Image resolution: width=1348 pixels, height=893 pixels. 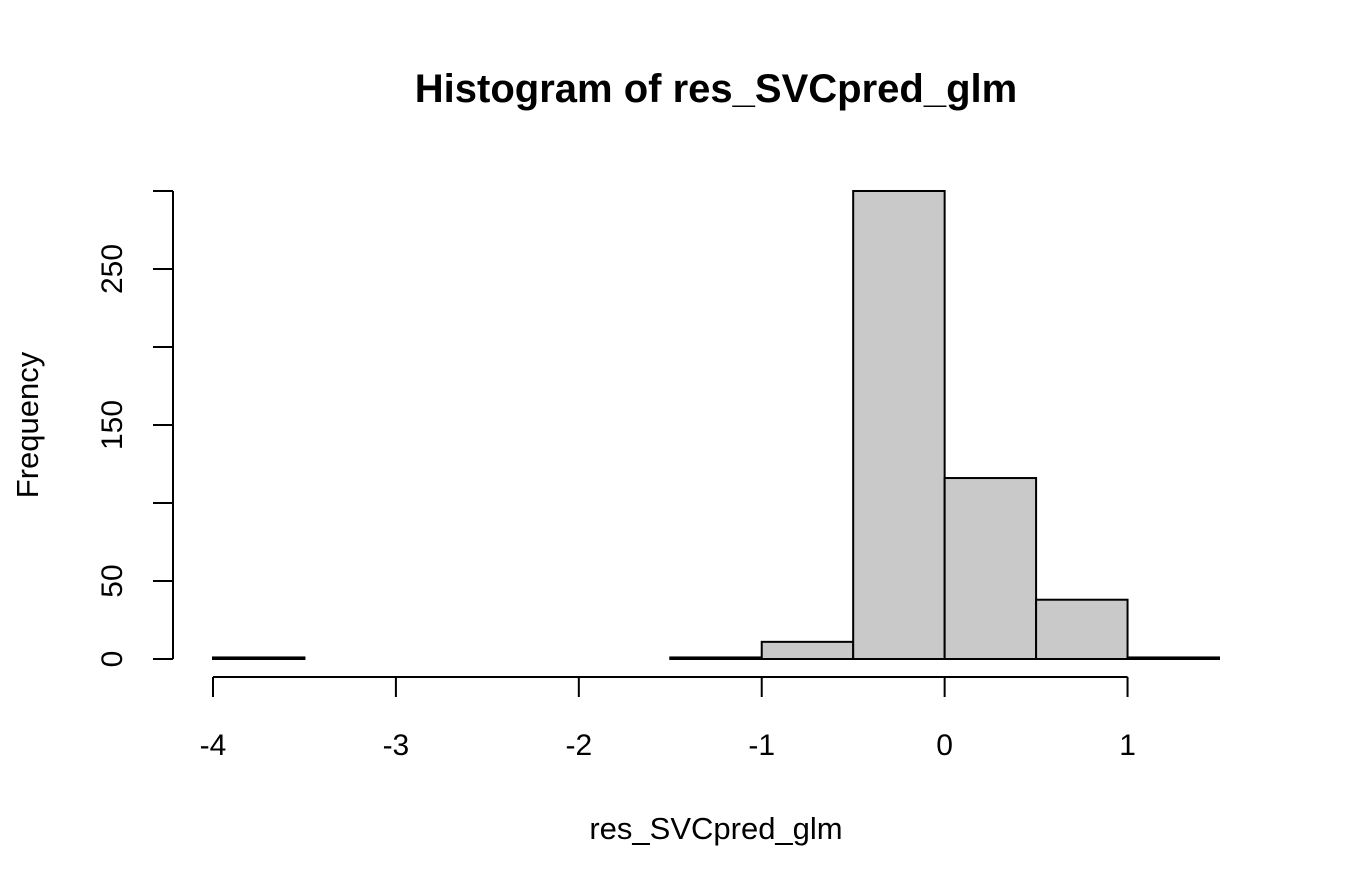 I want to click on y-axis-label: Frequency, so click(x=27, y=424).